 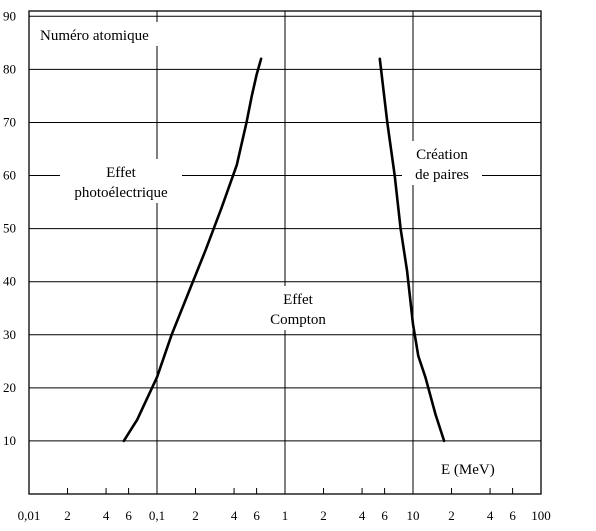 I want to click on x-tick-label: 10, so click(x=413, y=515).